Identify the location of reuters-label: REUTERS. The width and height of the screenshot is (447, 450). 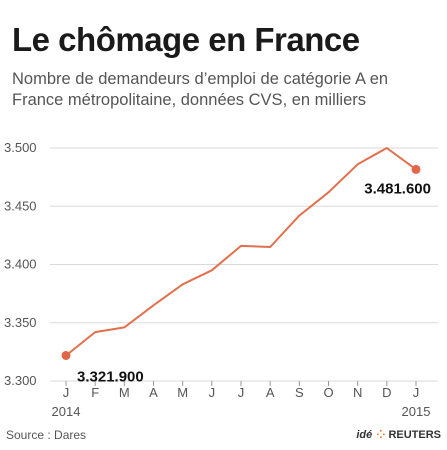
(414, 434).